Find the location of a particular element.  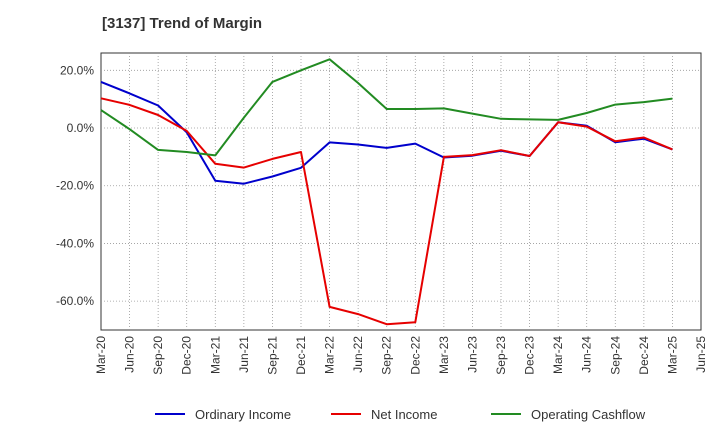

x-tick-label: Mar-23 is located at coordinates (444, 355).